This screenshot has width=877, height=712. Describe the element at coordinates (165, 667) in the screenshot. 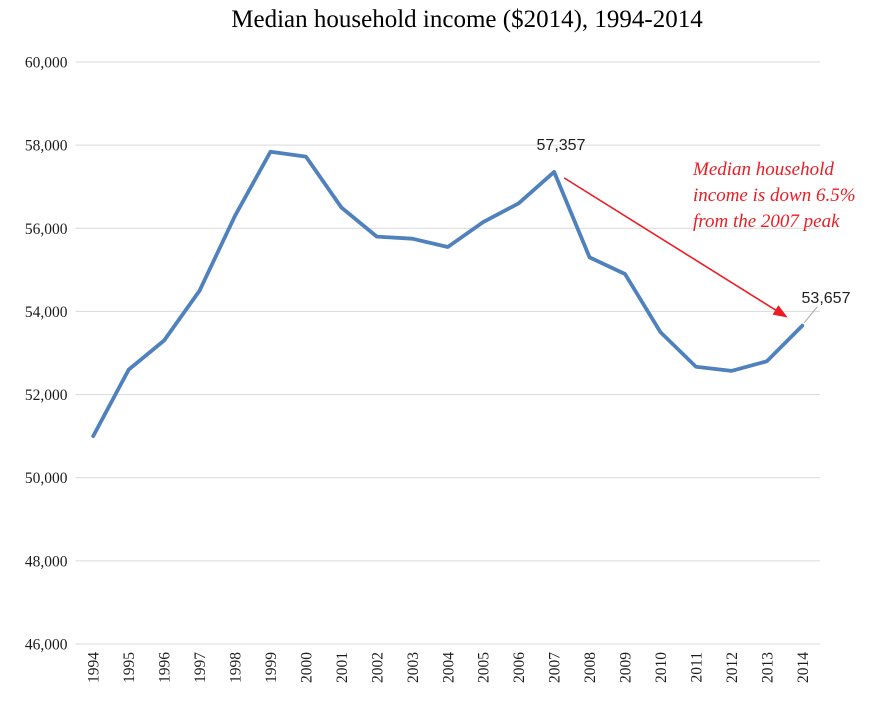

I see `x-tick-label-1996: 1996` at that location.